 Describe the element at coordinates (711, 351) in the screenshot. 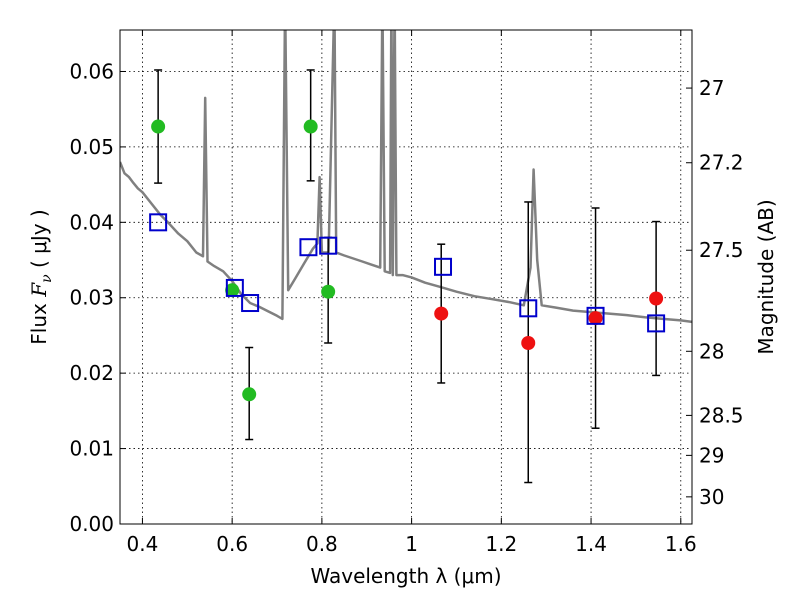

I see `right-tick-label: 28` at that location.